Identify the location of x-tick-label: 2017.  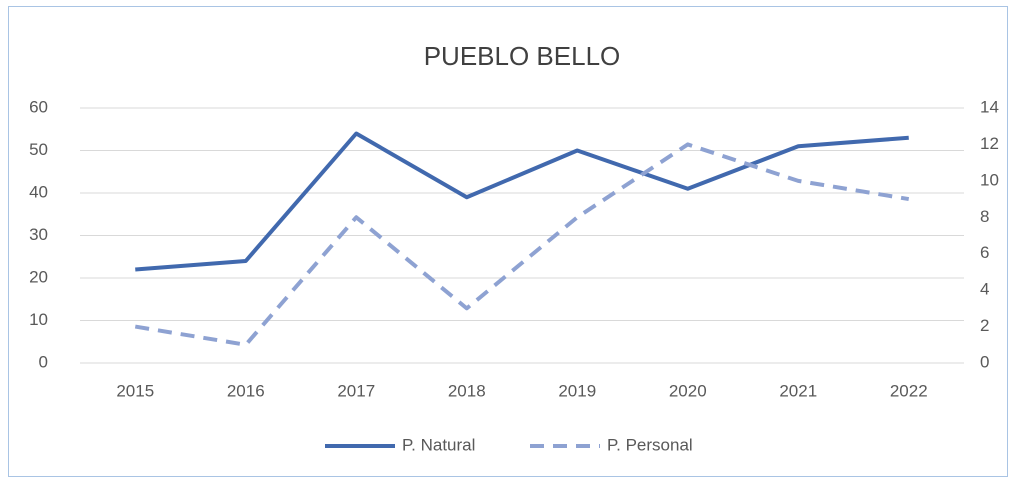
(356, 390).